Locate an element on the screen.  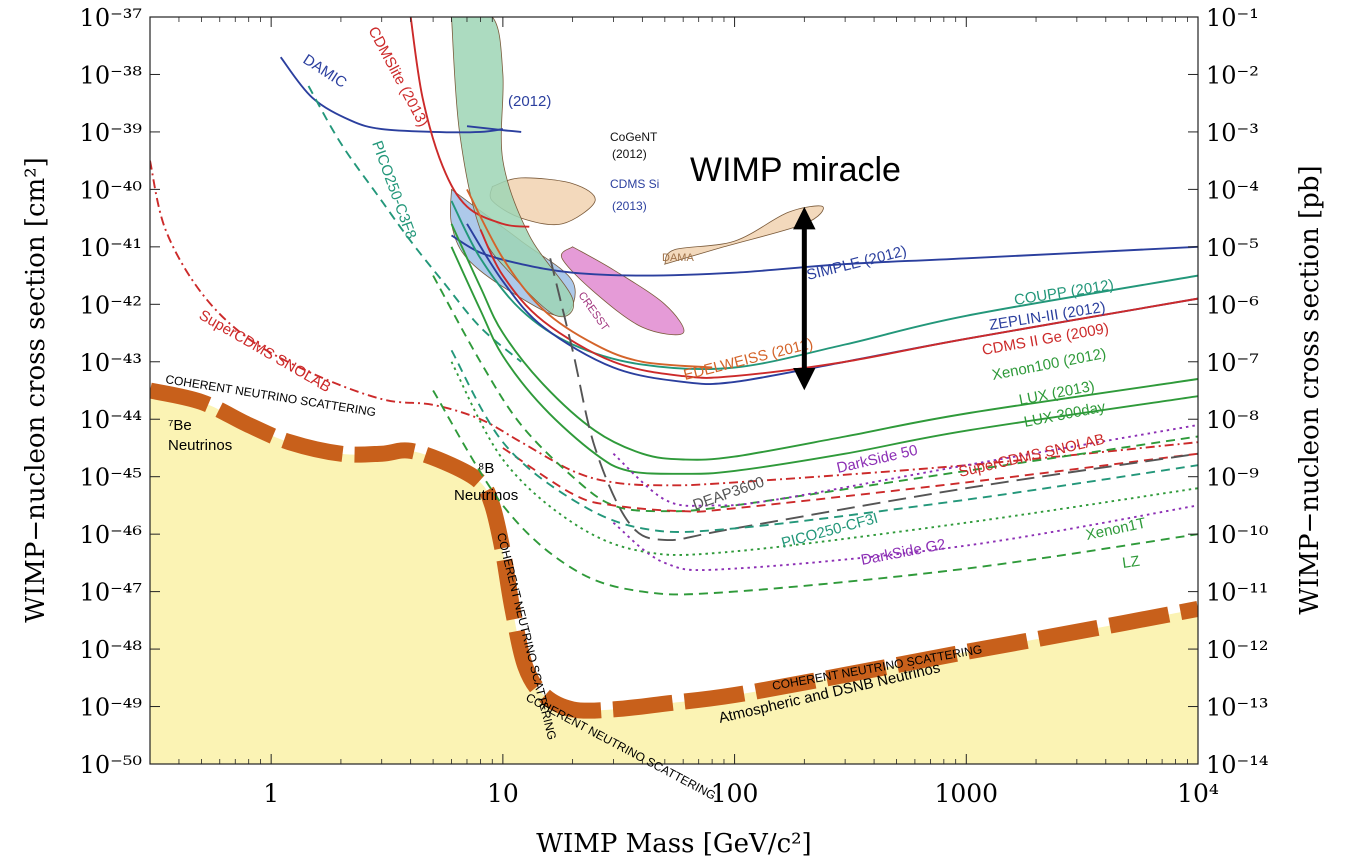
y-tick-label-left: 10⁻³⁷ is located at coordinates (111, 18).